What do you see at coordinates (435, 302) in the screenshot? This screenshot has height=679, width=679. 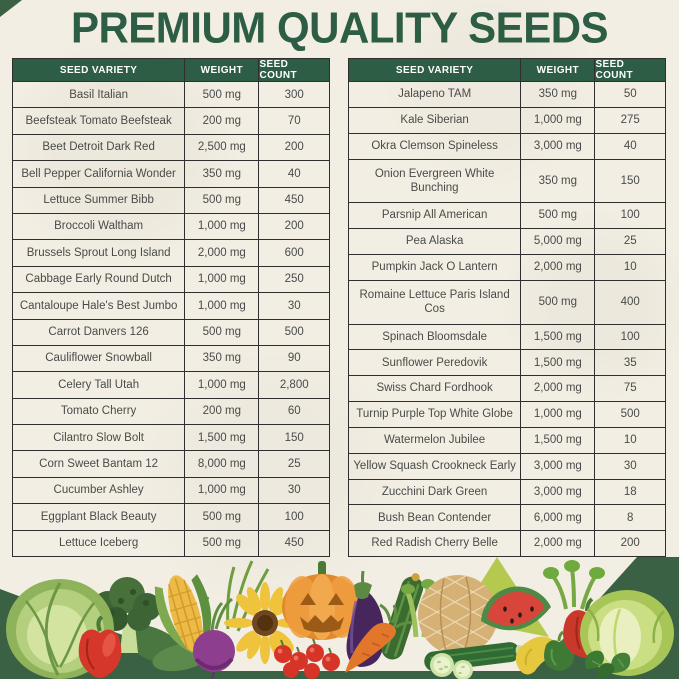 I see `cell-variety: Romaine Lettuce Paris Island Cos` at bounding box center [435, 302].